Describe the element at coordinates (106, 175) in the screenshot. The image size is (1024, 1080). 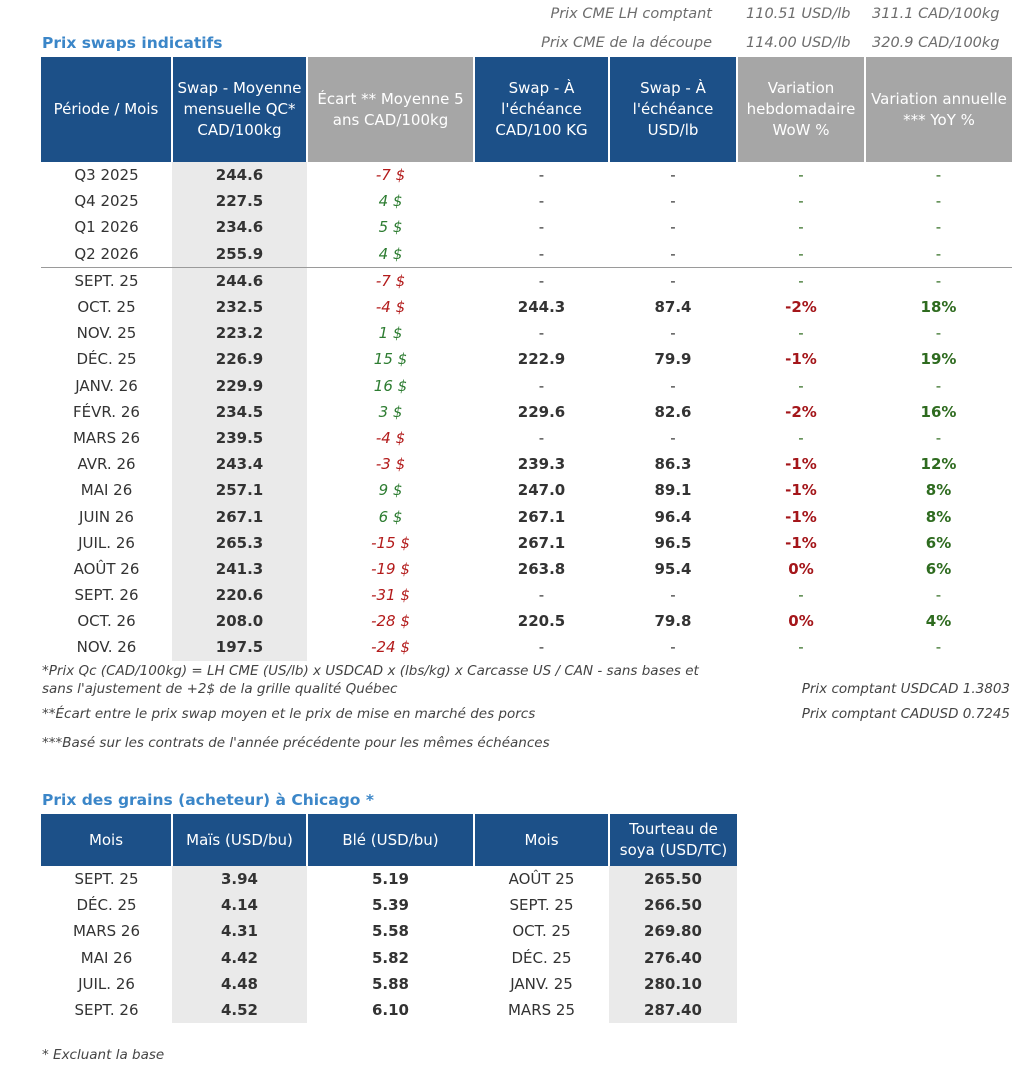
I see `period-cell: Q3 2025` at that location.